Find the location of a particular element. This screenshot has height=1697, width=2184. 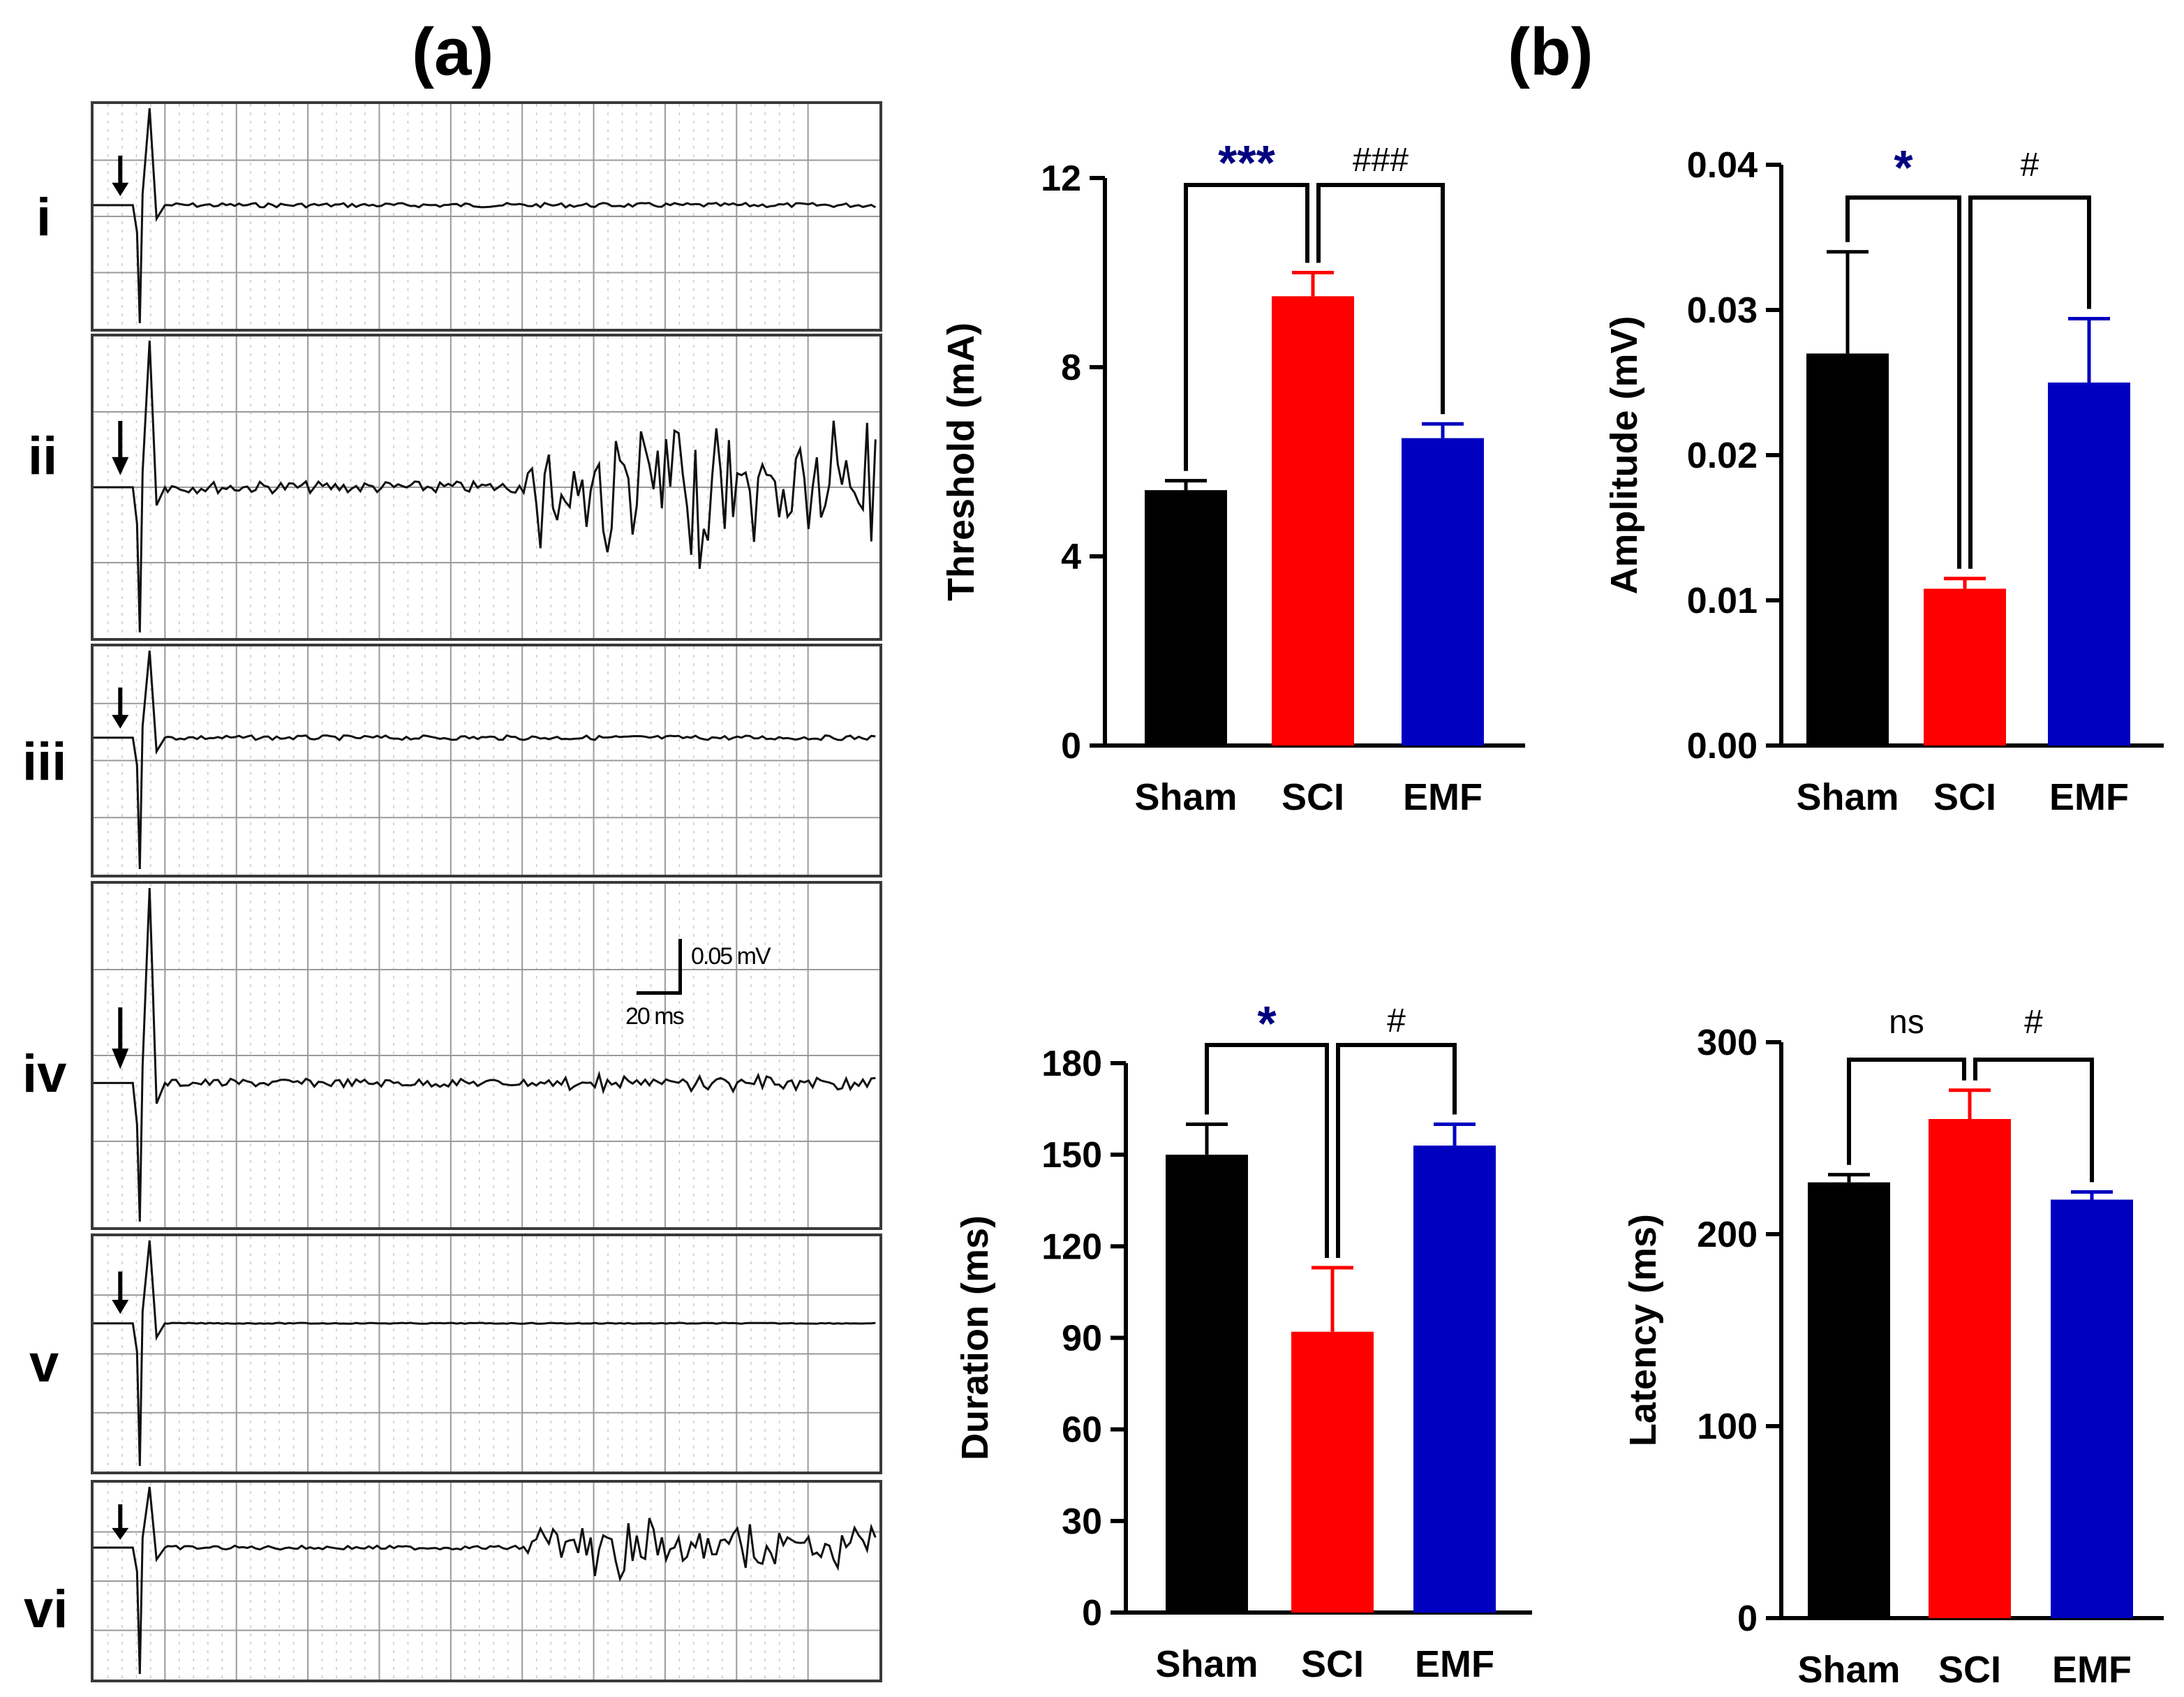

y-tick-label: 4 is located at coordinates (1071, 557).